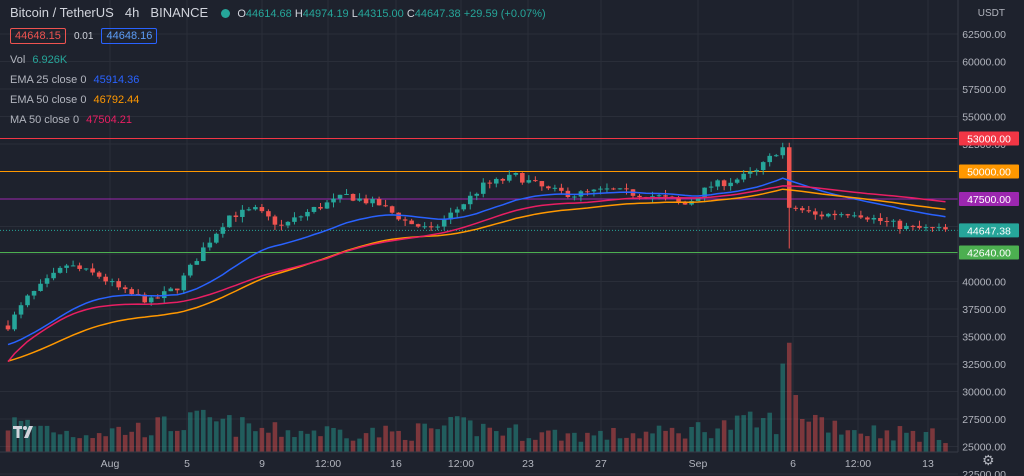 The width and height of the screenshot is (1024, 476). I want to click on horizontal-level-label: 42640.00, so click(989, 253).